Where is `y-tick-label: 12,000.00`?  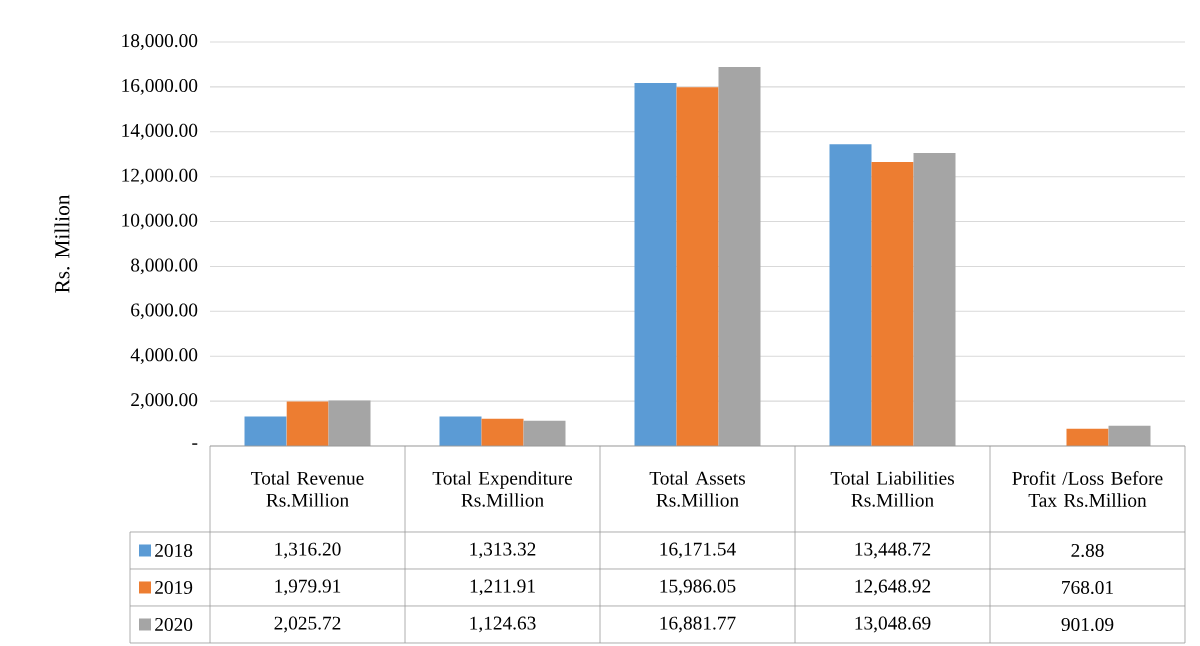
y-tick-label: 12,000.00 is located at coordinates (160, 176).